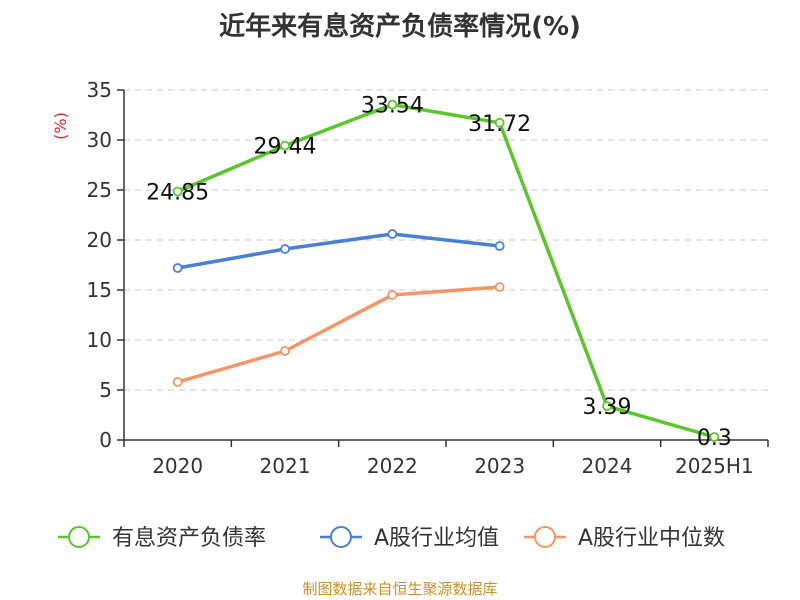  I want to click on data-label: 31.72, so click(499, 124).